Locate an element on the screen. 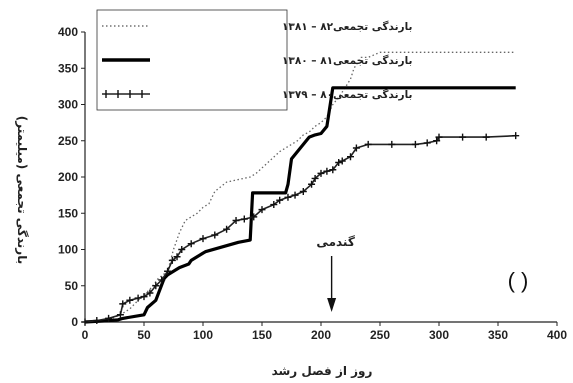 The height and width of the screenshot is (383, 573). x-tick-label: 100 is located at coordinates (203, 335).